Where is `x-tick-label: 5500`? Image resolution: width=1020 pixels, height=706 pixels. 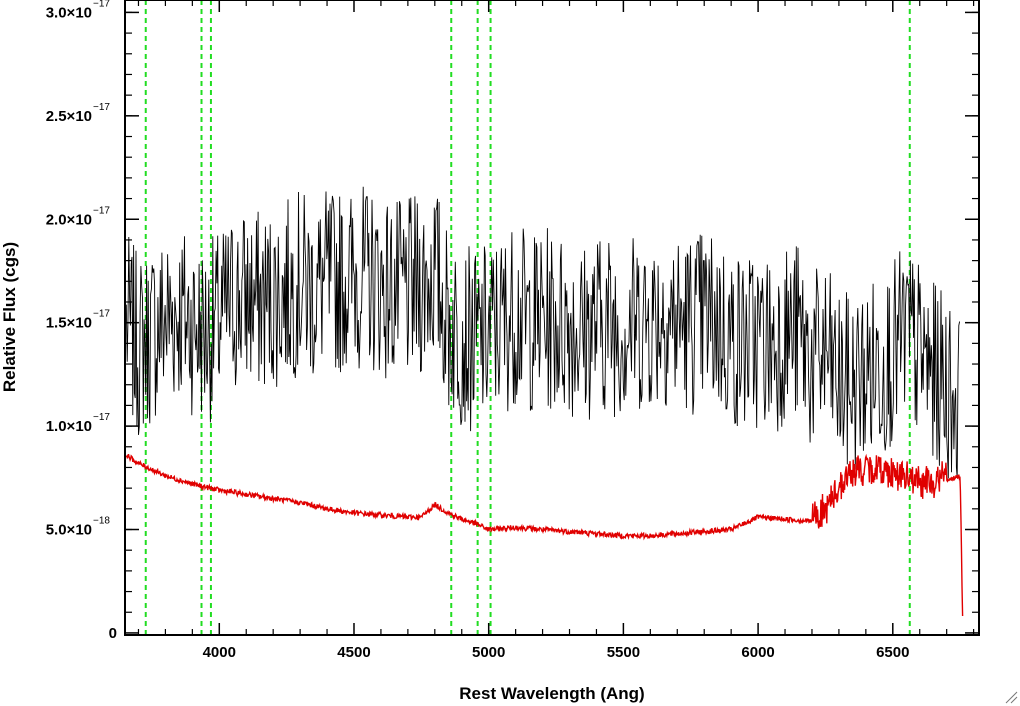
x-tick-label: 5500 is located at coordinates (623, 652).